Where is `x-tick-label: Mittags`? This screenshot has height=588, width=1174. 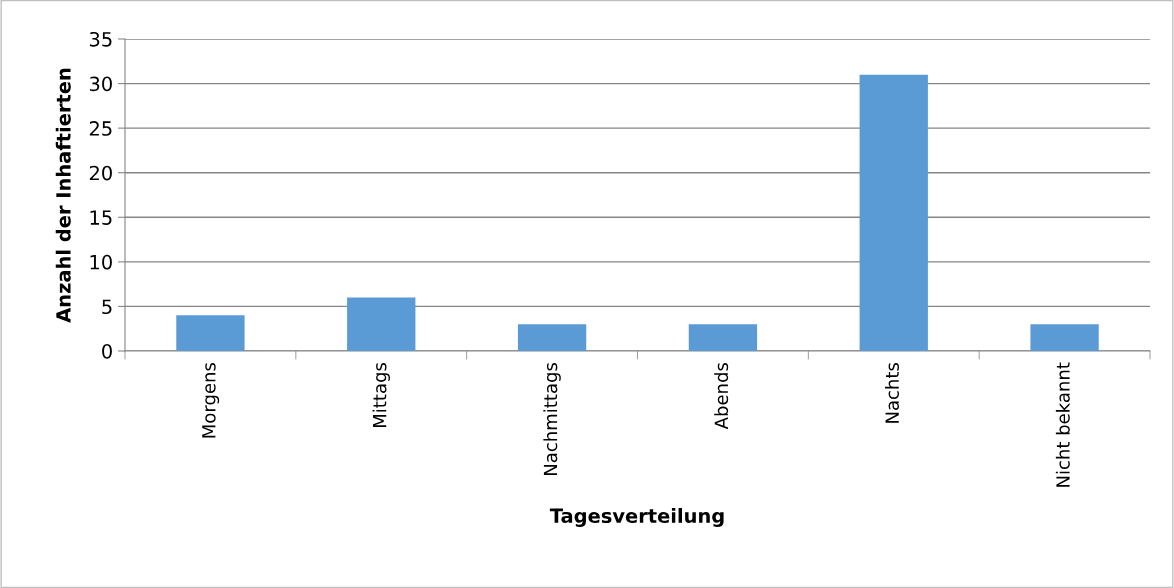 x-tick-label: Mittags is located at coordinates (381, 395).